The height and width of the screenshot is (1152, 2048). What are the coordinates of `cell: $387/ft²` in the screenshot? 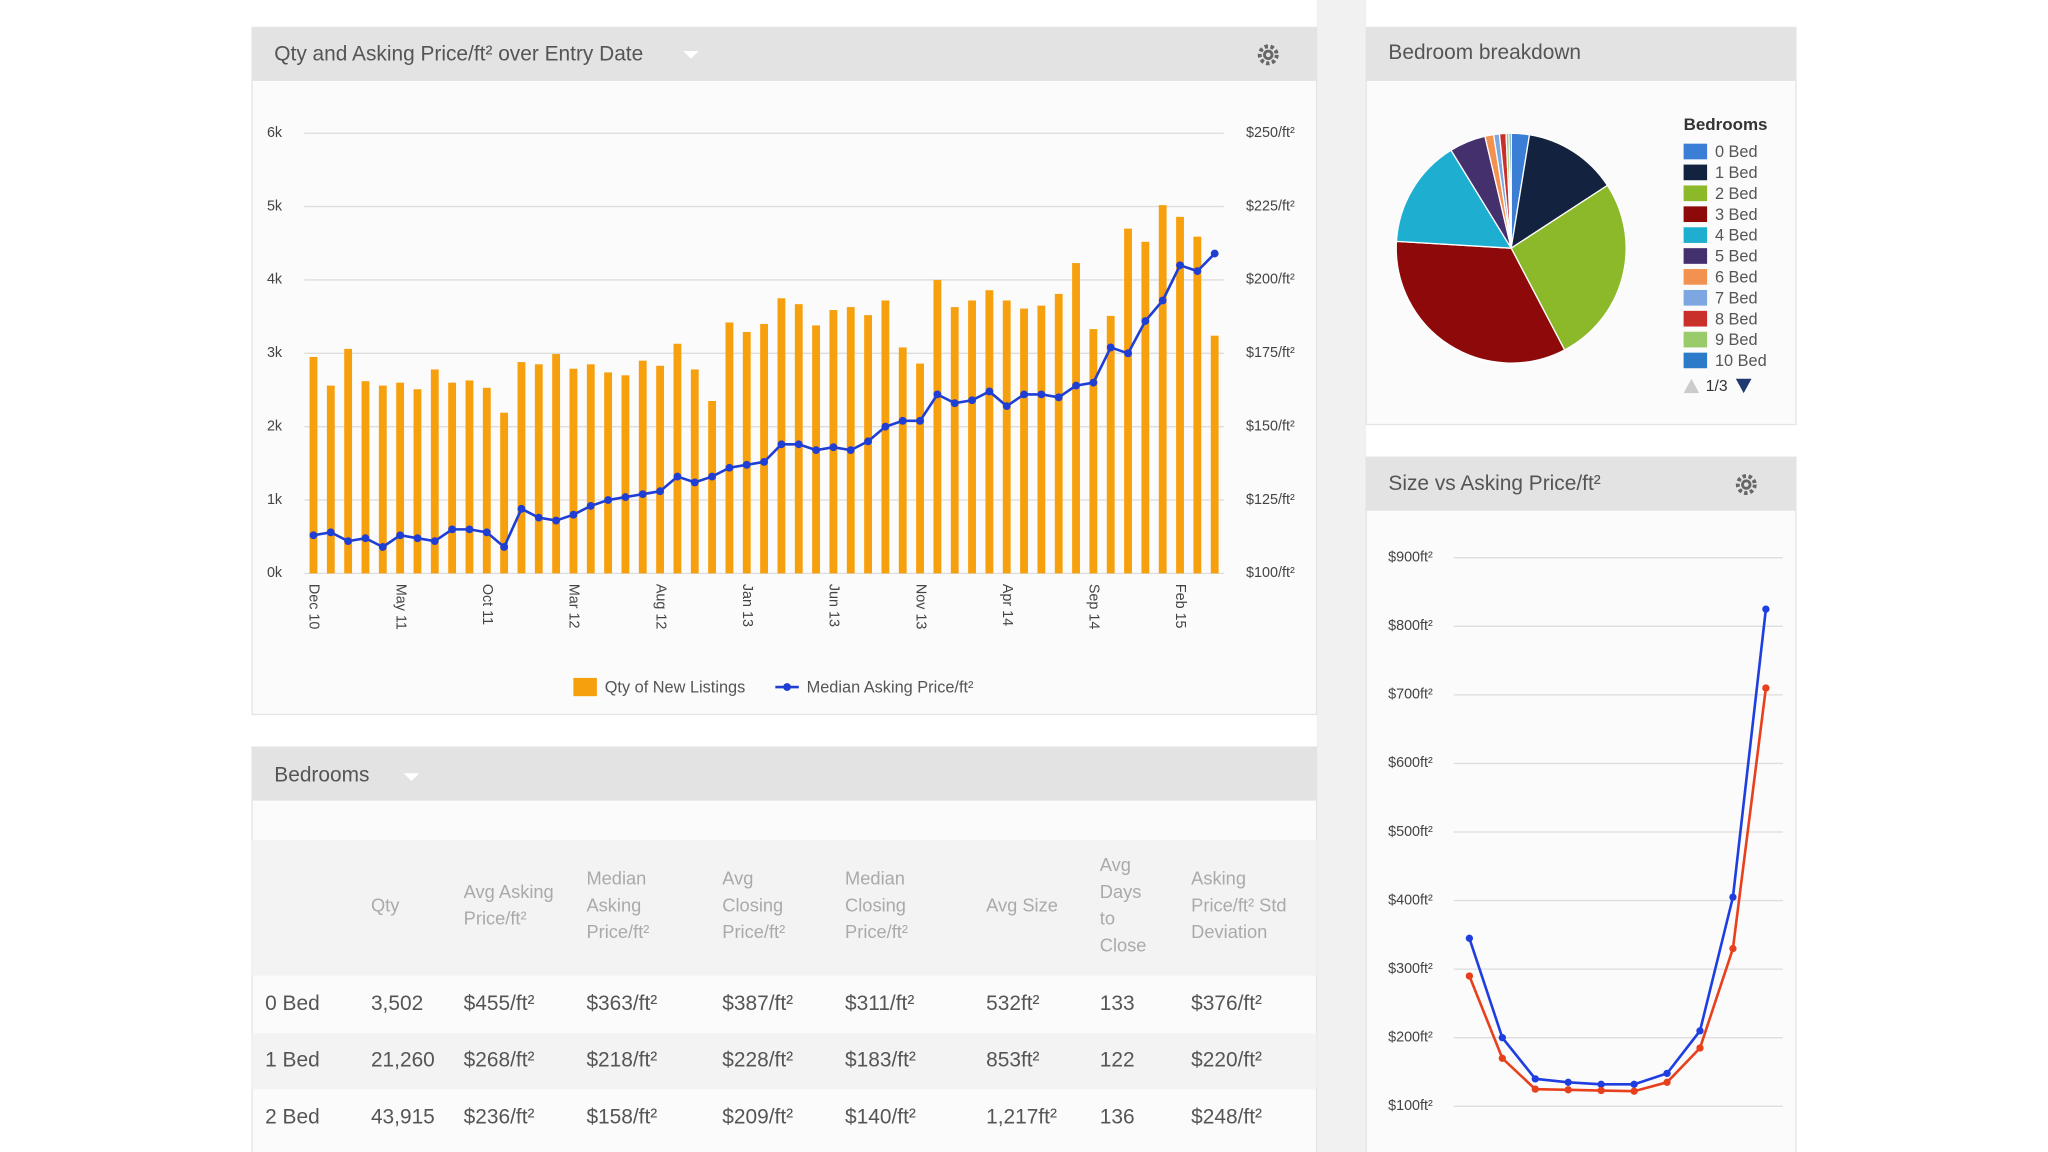 It's located at (757, 1003).